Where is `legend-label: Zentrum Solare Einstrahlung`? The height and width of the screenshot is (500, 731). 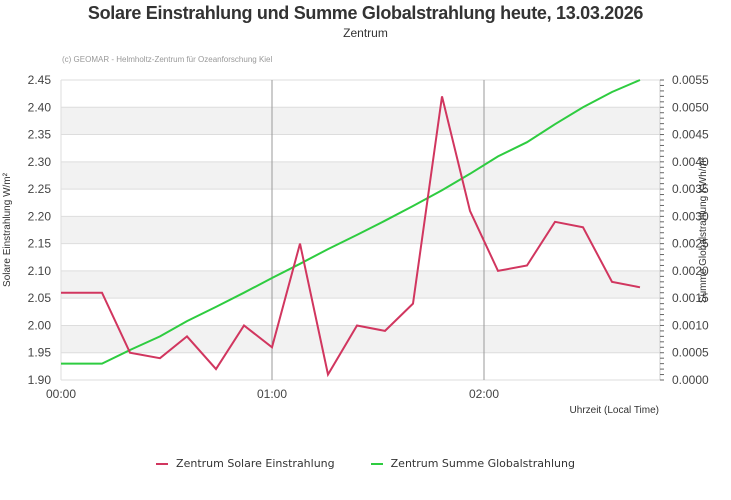 legend-label: Zentrum Solare Einstrahlung is located at coordinates (255, 463).